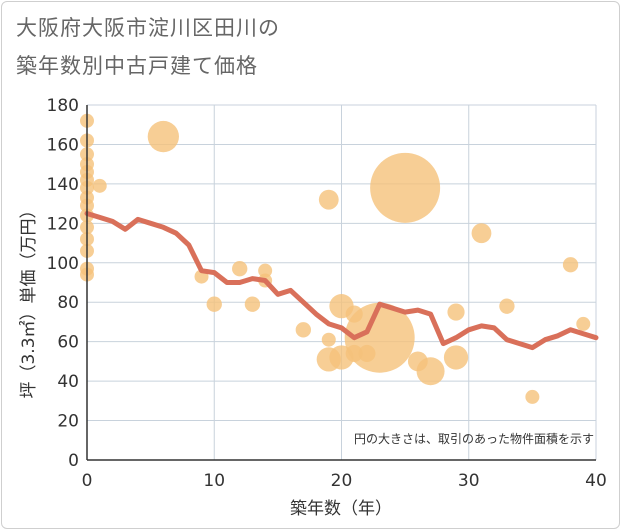  Describe the element at coordinates (148, 28) in the screenshot. I see `chart-title-line1: 大阪府大阪市淀川区田川の` at that location.